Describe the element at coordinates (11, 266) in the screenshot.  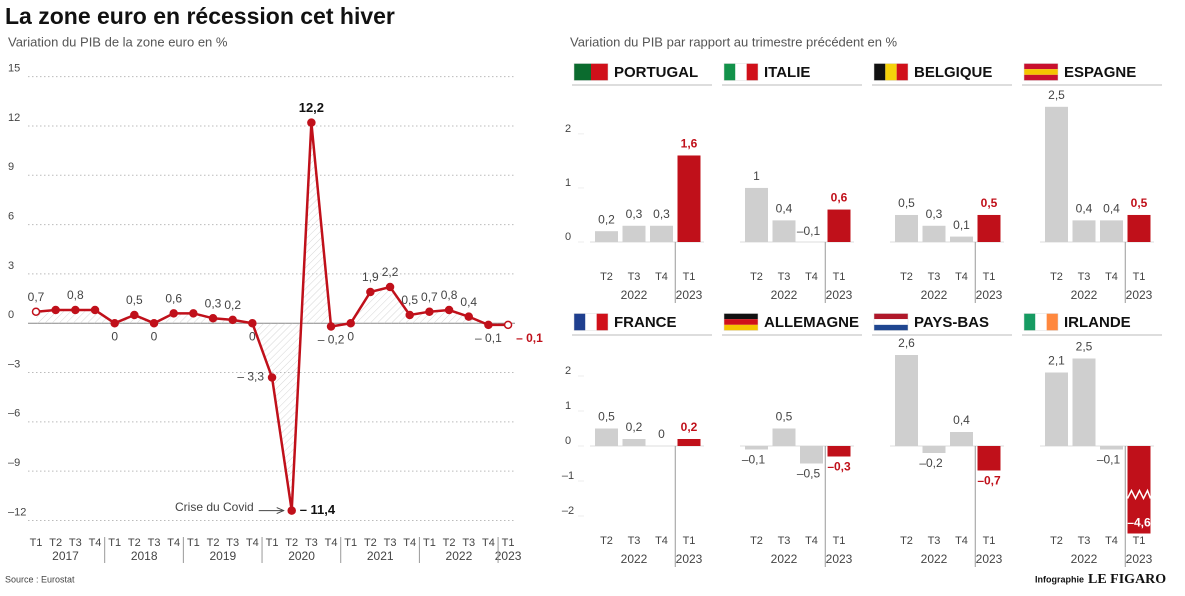
I see `y-tick-label: 3` at that location.